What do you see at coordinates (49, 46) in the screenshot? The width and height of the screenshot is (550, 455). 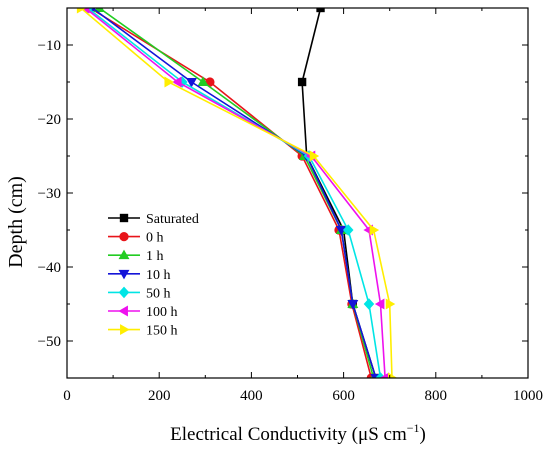 I see `y-tick-label: −10` at bounding box center [49, 46].